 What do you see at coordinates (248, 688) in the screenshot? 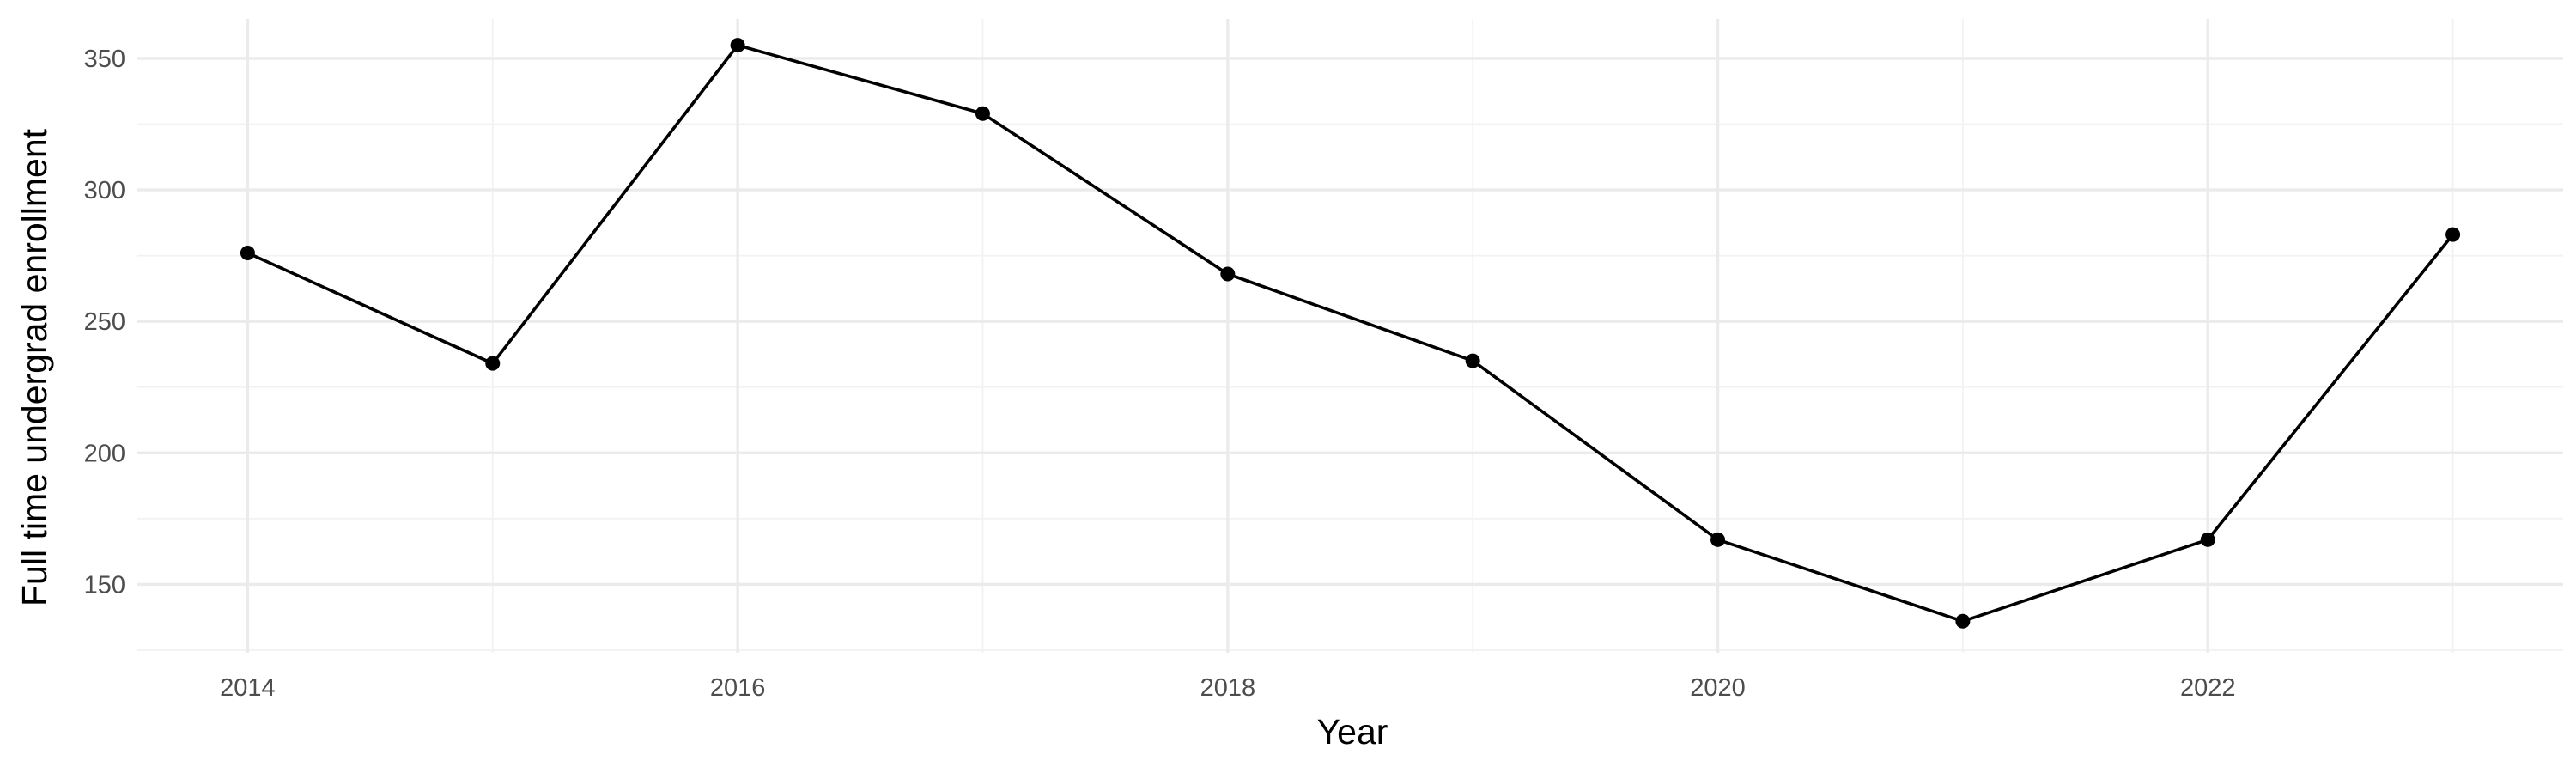
I see `x-tick-label: 2014` at bounding box center [248, 688].